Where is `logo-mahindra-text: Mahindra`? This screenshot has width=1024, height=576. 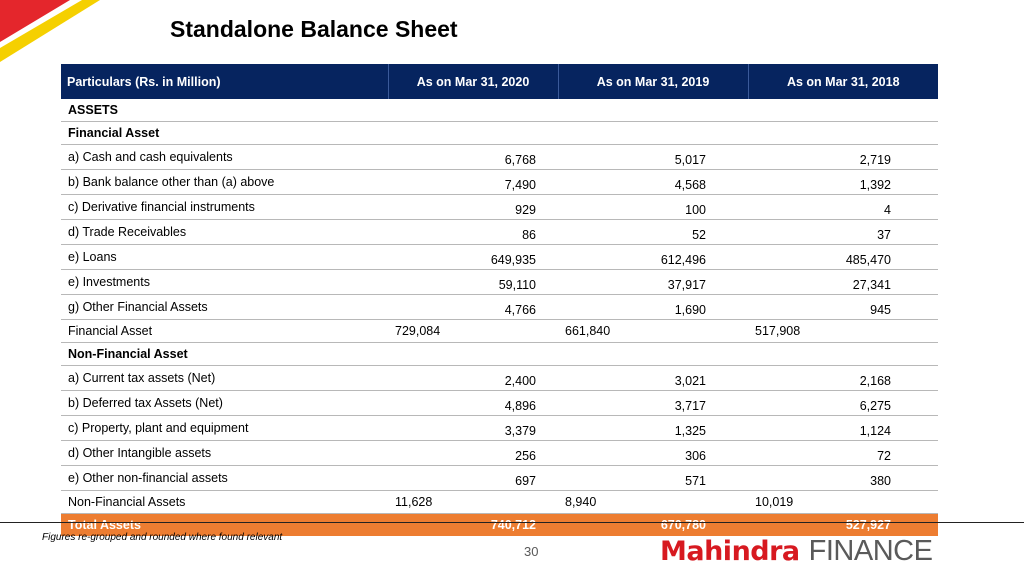
logo-mahindra-text: Mahindra is located at coordinates (730, 551).